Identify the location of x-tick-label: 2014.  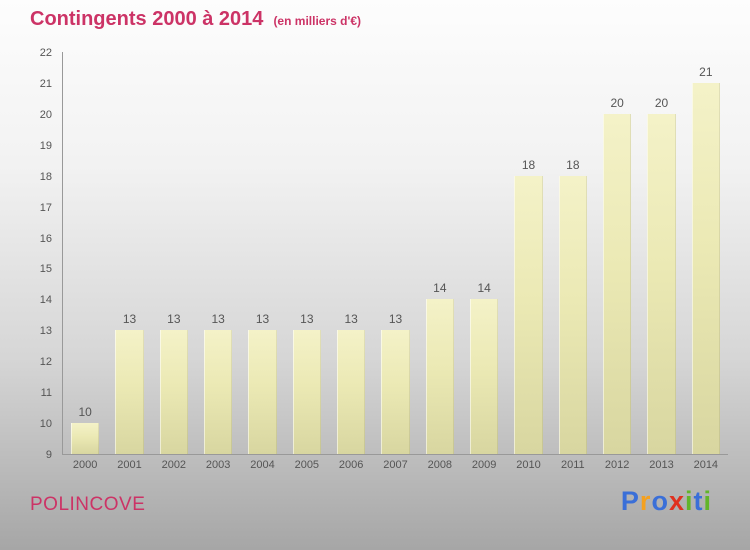
(706, 465).